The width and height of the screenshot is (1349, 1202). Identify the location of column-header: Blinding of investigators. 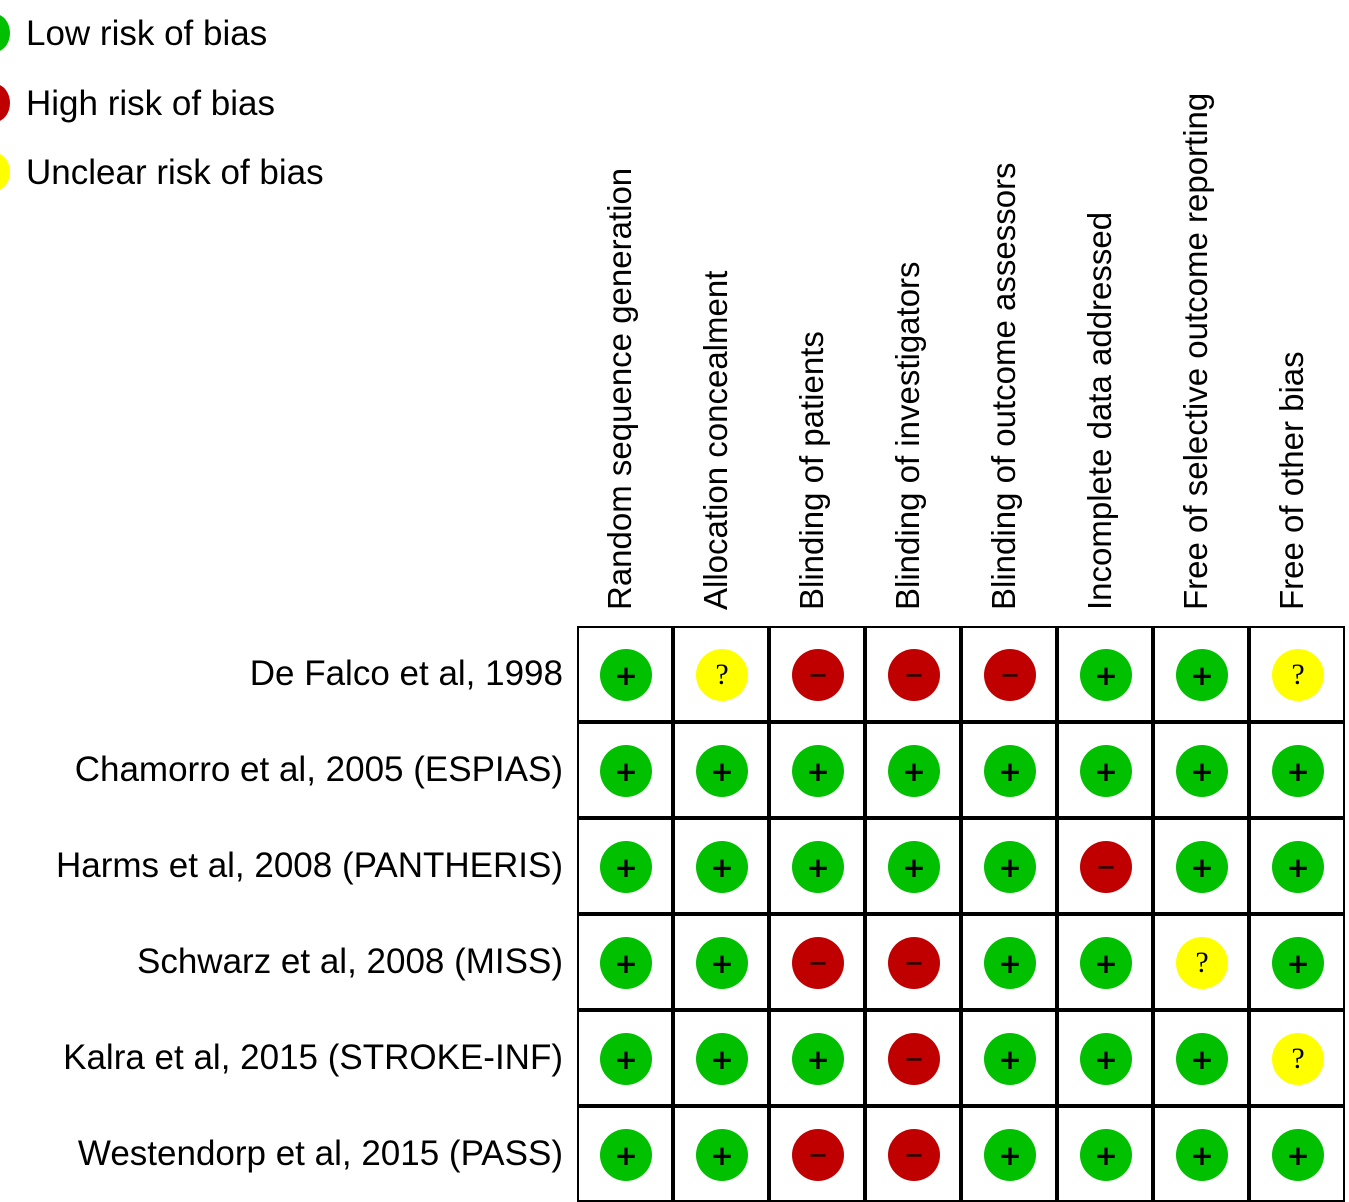
(913, 305).